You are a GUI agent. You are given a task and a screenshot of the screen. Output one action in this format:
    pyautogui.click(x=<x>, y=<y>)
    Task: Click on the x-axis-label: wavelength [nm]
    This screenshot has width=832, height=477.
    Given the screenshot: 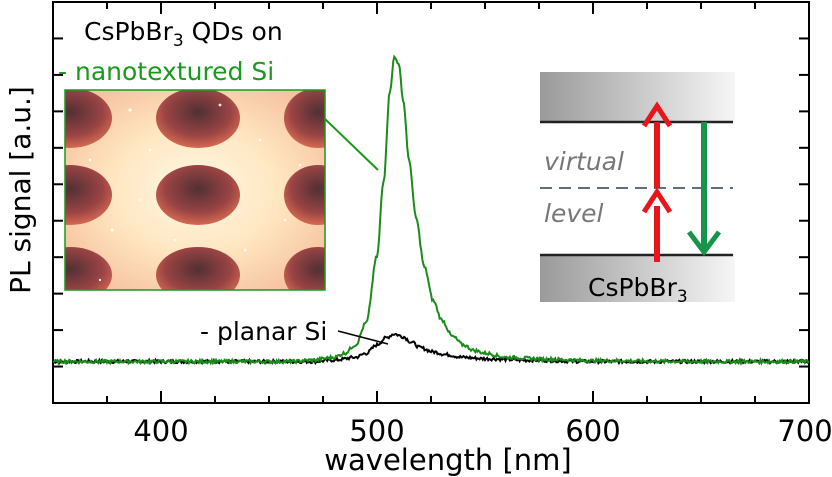 What is the action you would take?
    pyautogui.click(x=447, y=460)
    